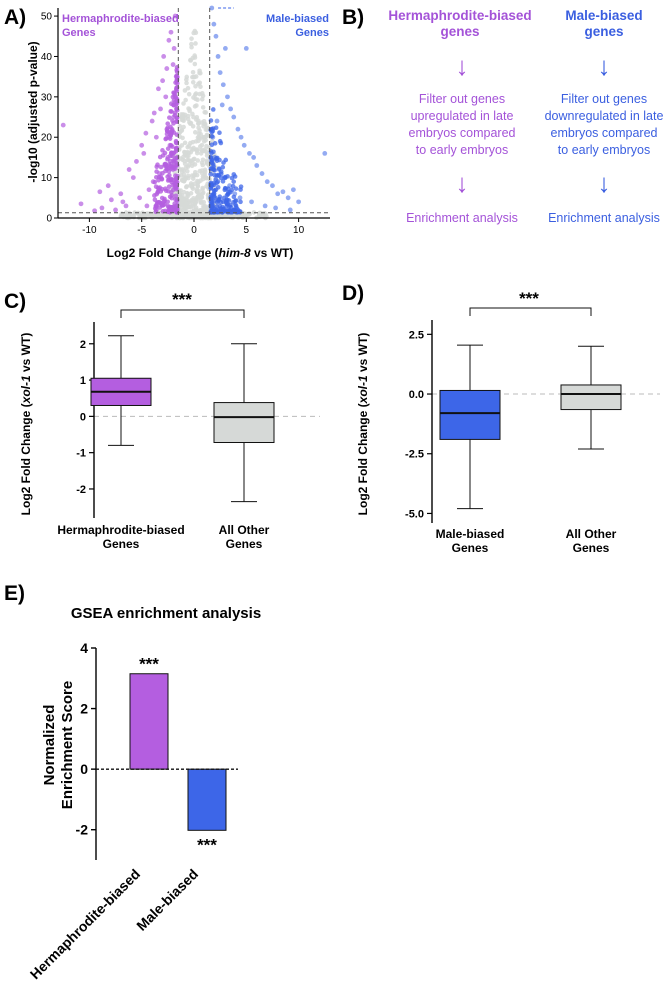 The width and height of the screenshot is (669, 1006). Describe the element at coordinates (83, 381) in the screenshot. I see `boxplot-c-y-tick-label: 1` at that location.